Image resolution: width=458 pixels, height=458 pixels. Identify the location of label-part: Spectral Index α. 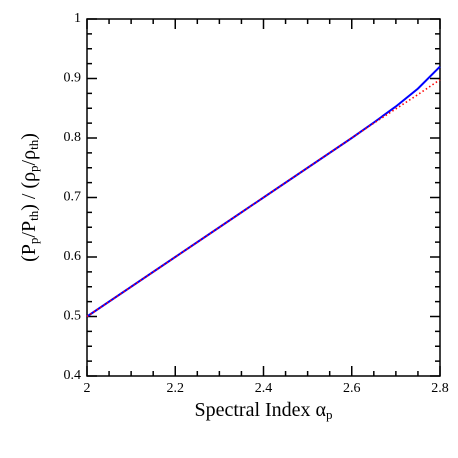
(260, 410).